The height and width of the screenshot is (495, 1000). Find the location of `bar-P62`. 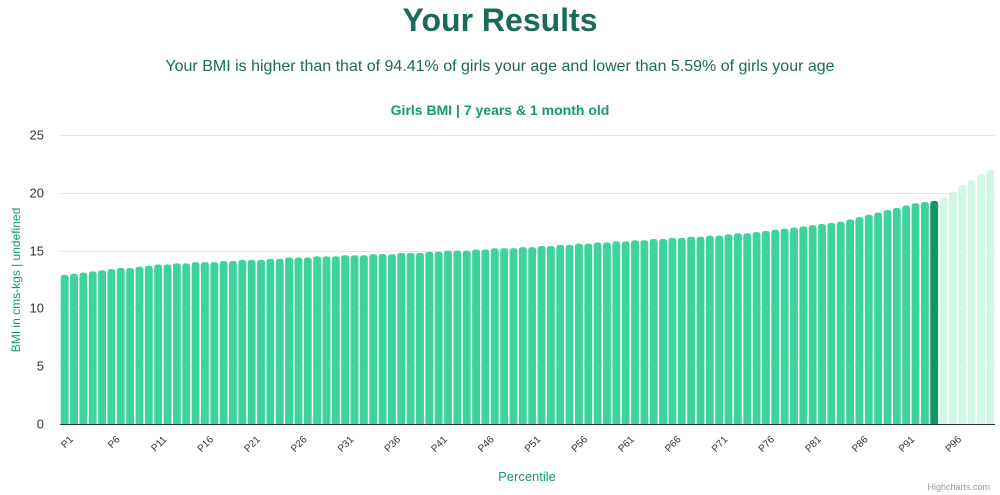

bar-P62 is located at coordinates (635, 332).